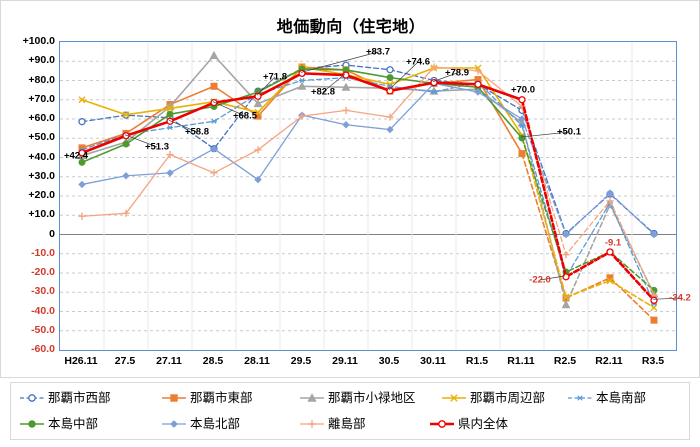 This screenshot has height=447, width=700. I want to click on y-axis-tick-label: +20.0, so click(41, 195).